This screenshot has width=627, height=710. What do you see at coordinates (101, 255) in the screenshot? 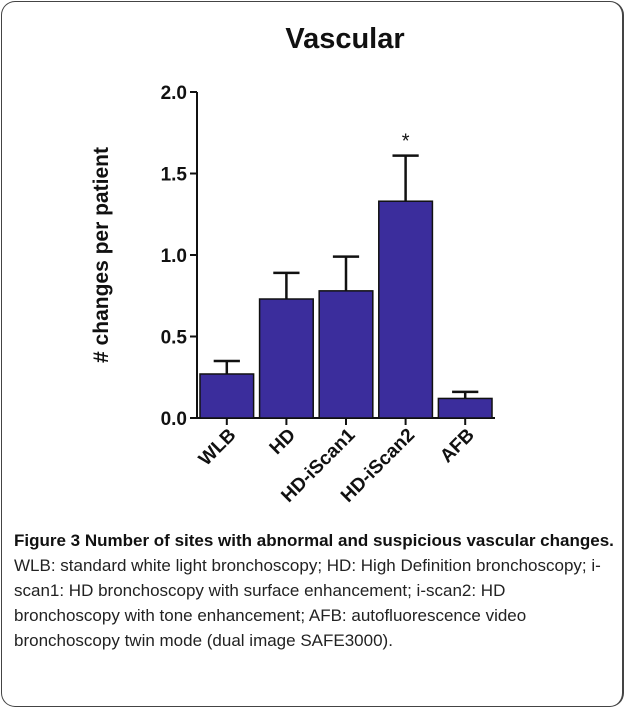
I see `y-axis-label: # changes per patient` at bounding box center [101, 255].